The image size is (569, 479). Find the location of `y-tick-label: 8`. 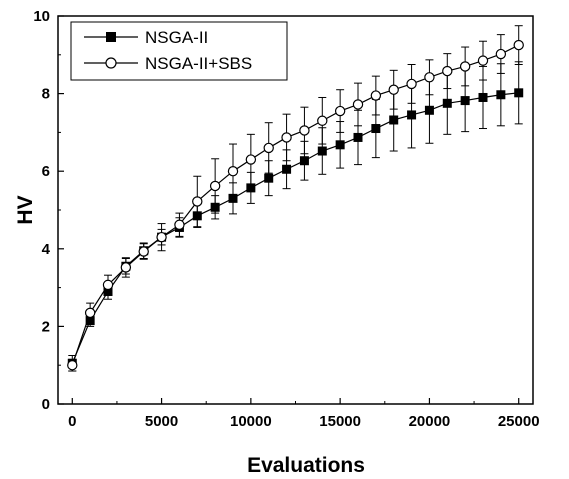

y-tick-label: 8 is located at coordinates (46, 94).